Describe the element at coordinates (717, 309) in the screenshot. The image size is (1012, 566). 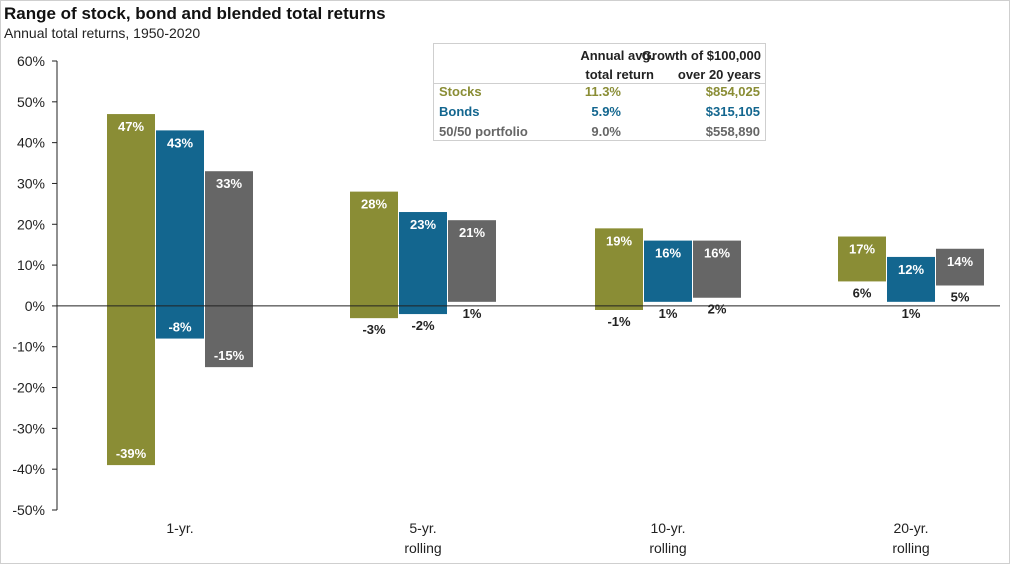
I see `data-label-min: 2%` at that location.